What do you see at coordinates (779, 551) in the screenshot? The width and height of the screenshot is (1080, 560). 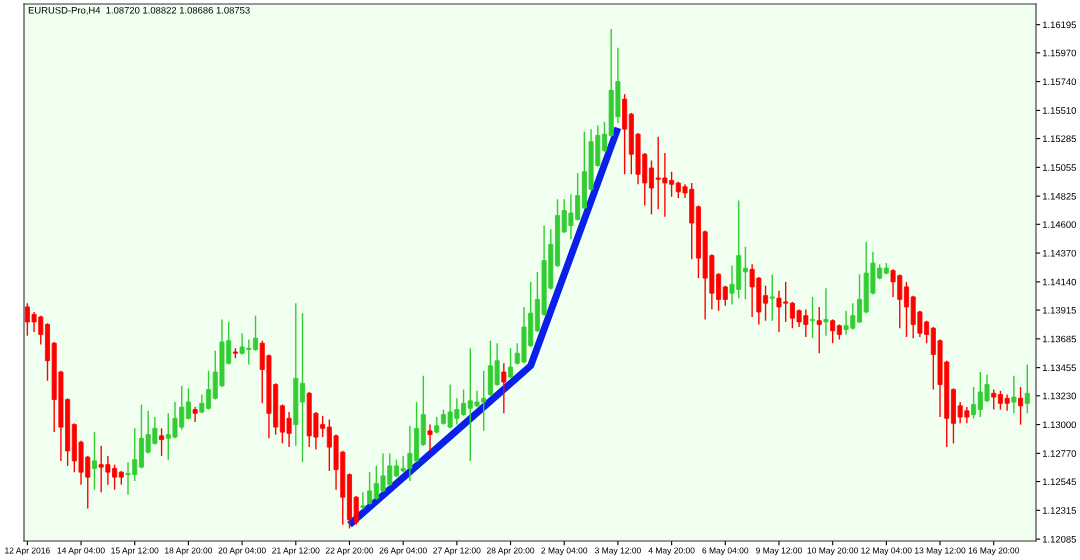 I see `x-tick-label: 9 May 12:00` at bounding box center [779, 551].